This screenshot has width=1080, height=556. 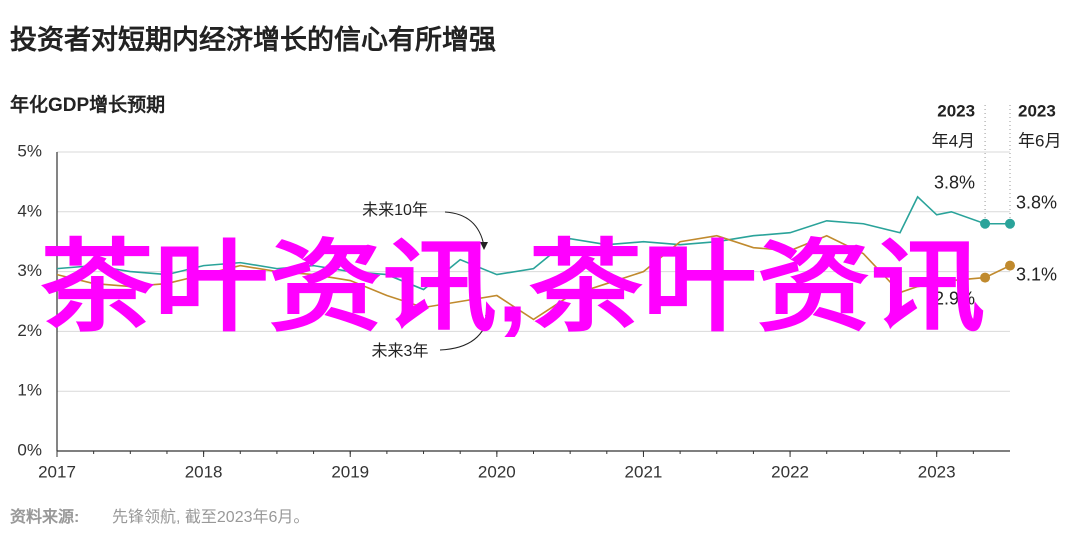 I want to click on y-tick-label: 2%, so click(x=29, y=330).